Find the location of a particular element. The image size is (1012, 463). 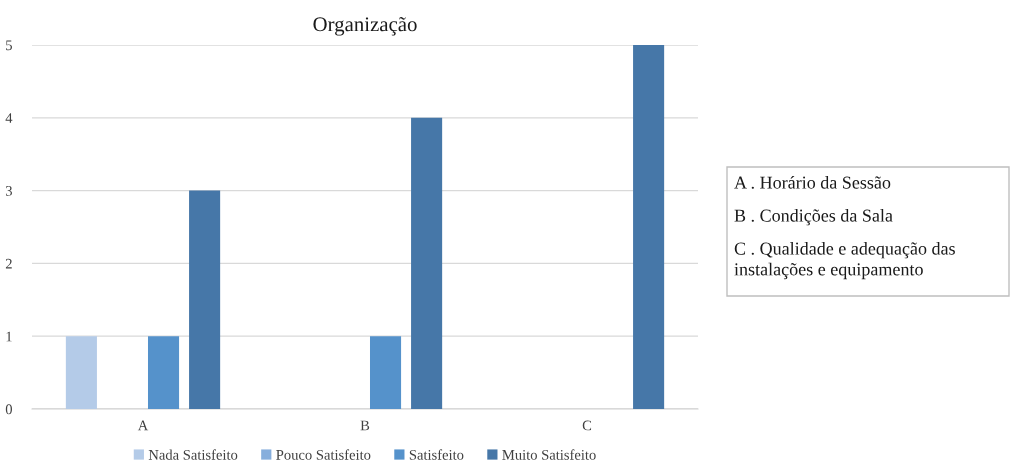

y-tick-label: 0 is located at coordinates (8, 409).